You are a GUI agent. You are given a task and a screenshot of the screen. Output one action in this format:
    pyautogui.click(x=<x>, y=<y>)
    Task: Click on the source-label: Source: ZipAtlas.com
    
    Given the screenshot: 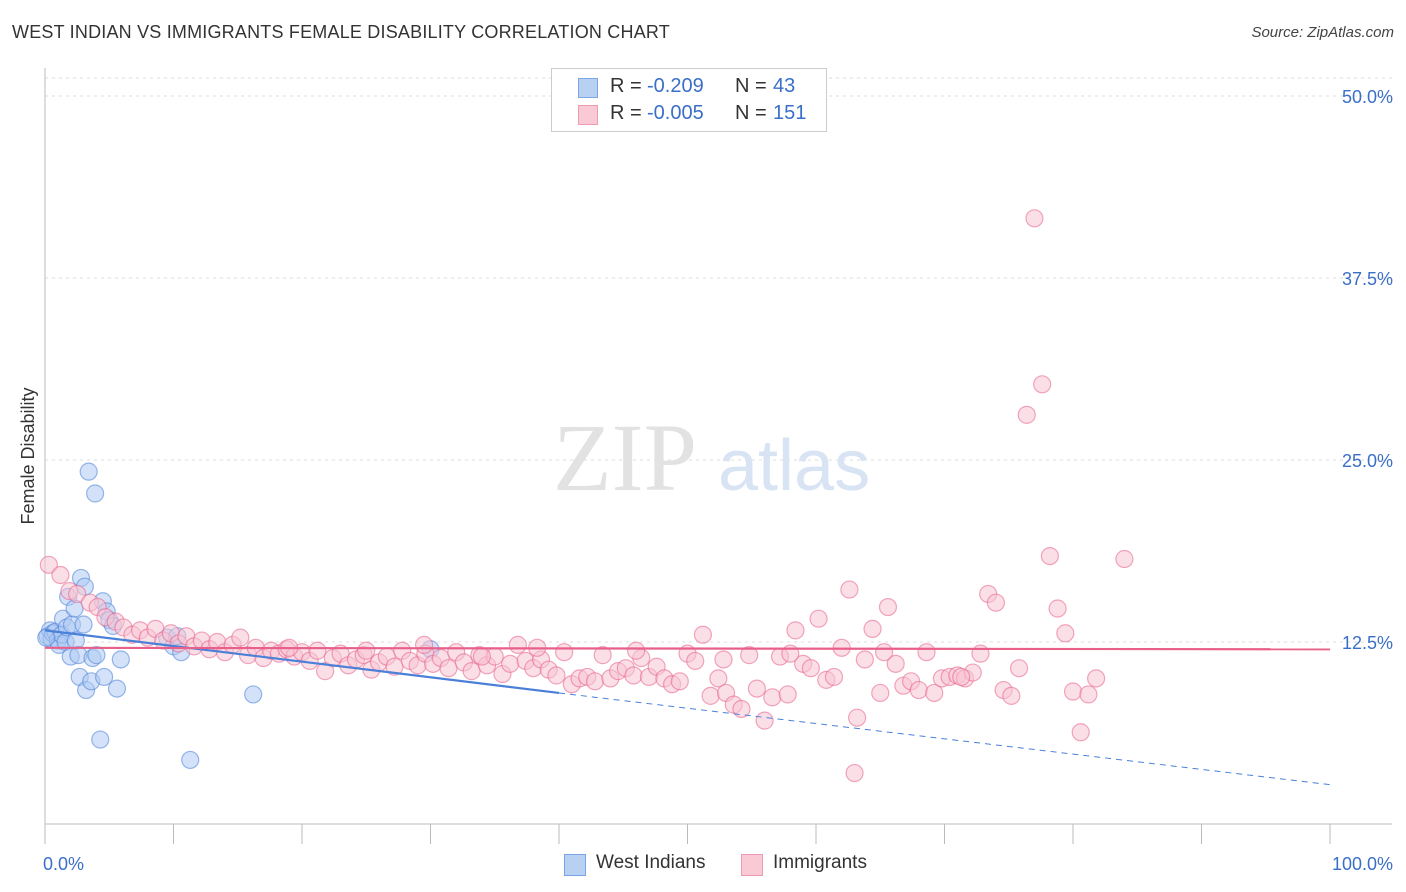 What is the action you would take?
    pyautogui.click(x=1322, y=32)
    